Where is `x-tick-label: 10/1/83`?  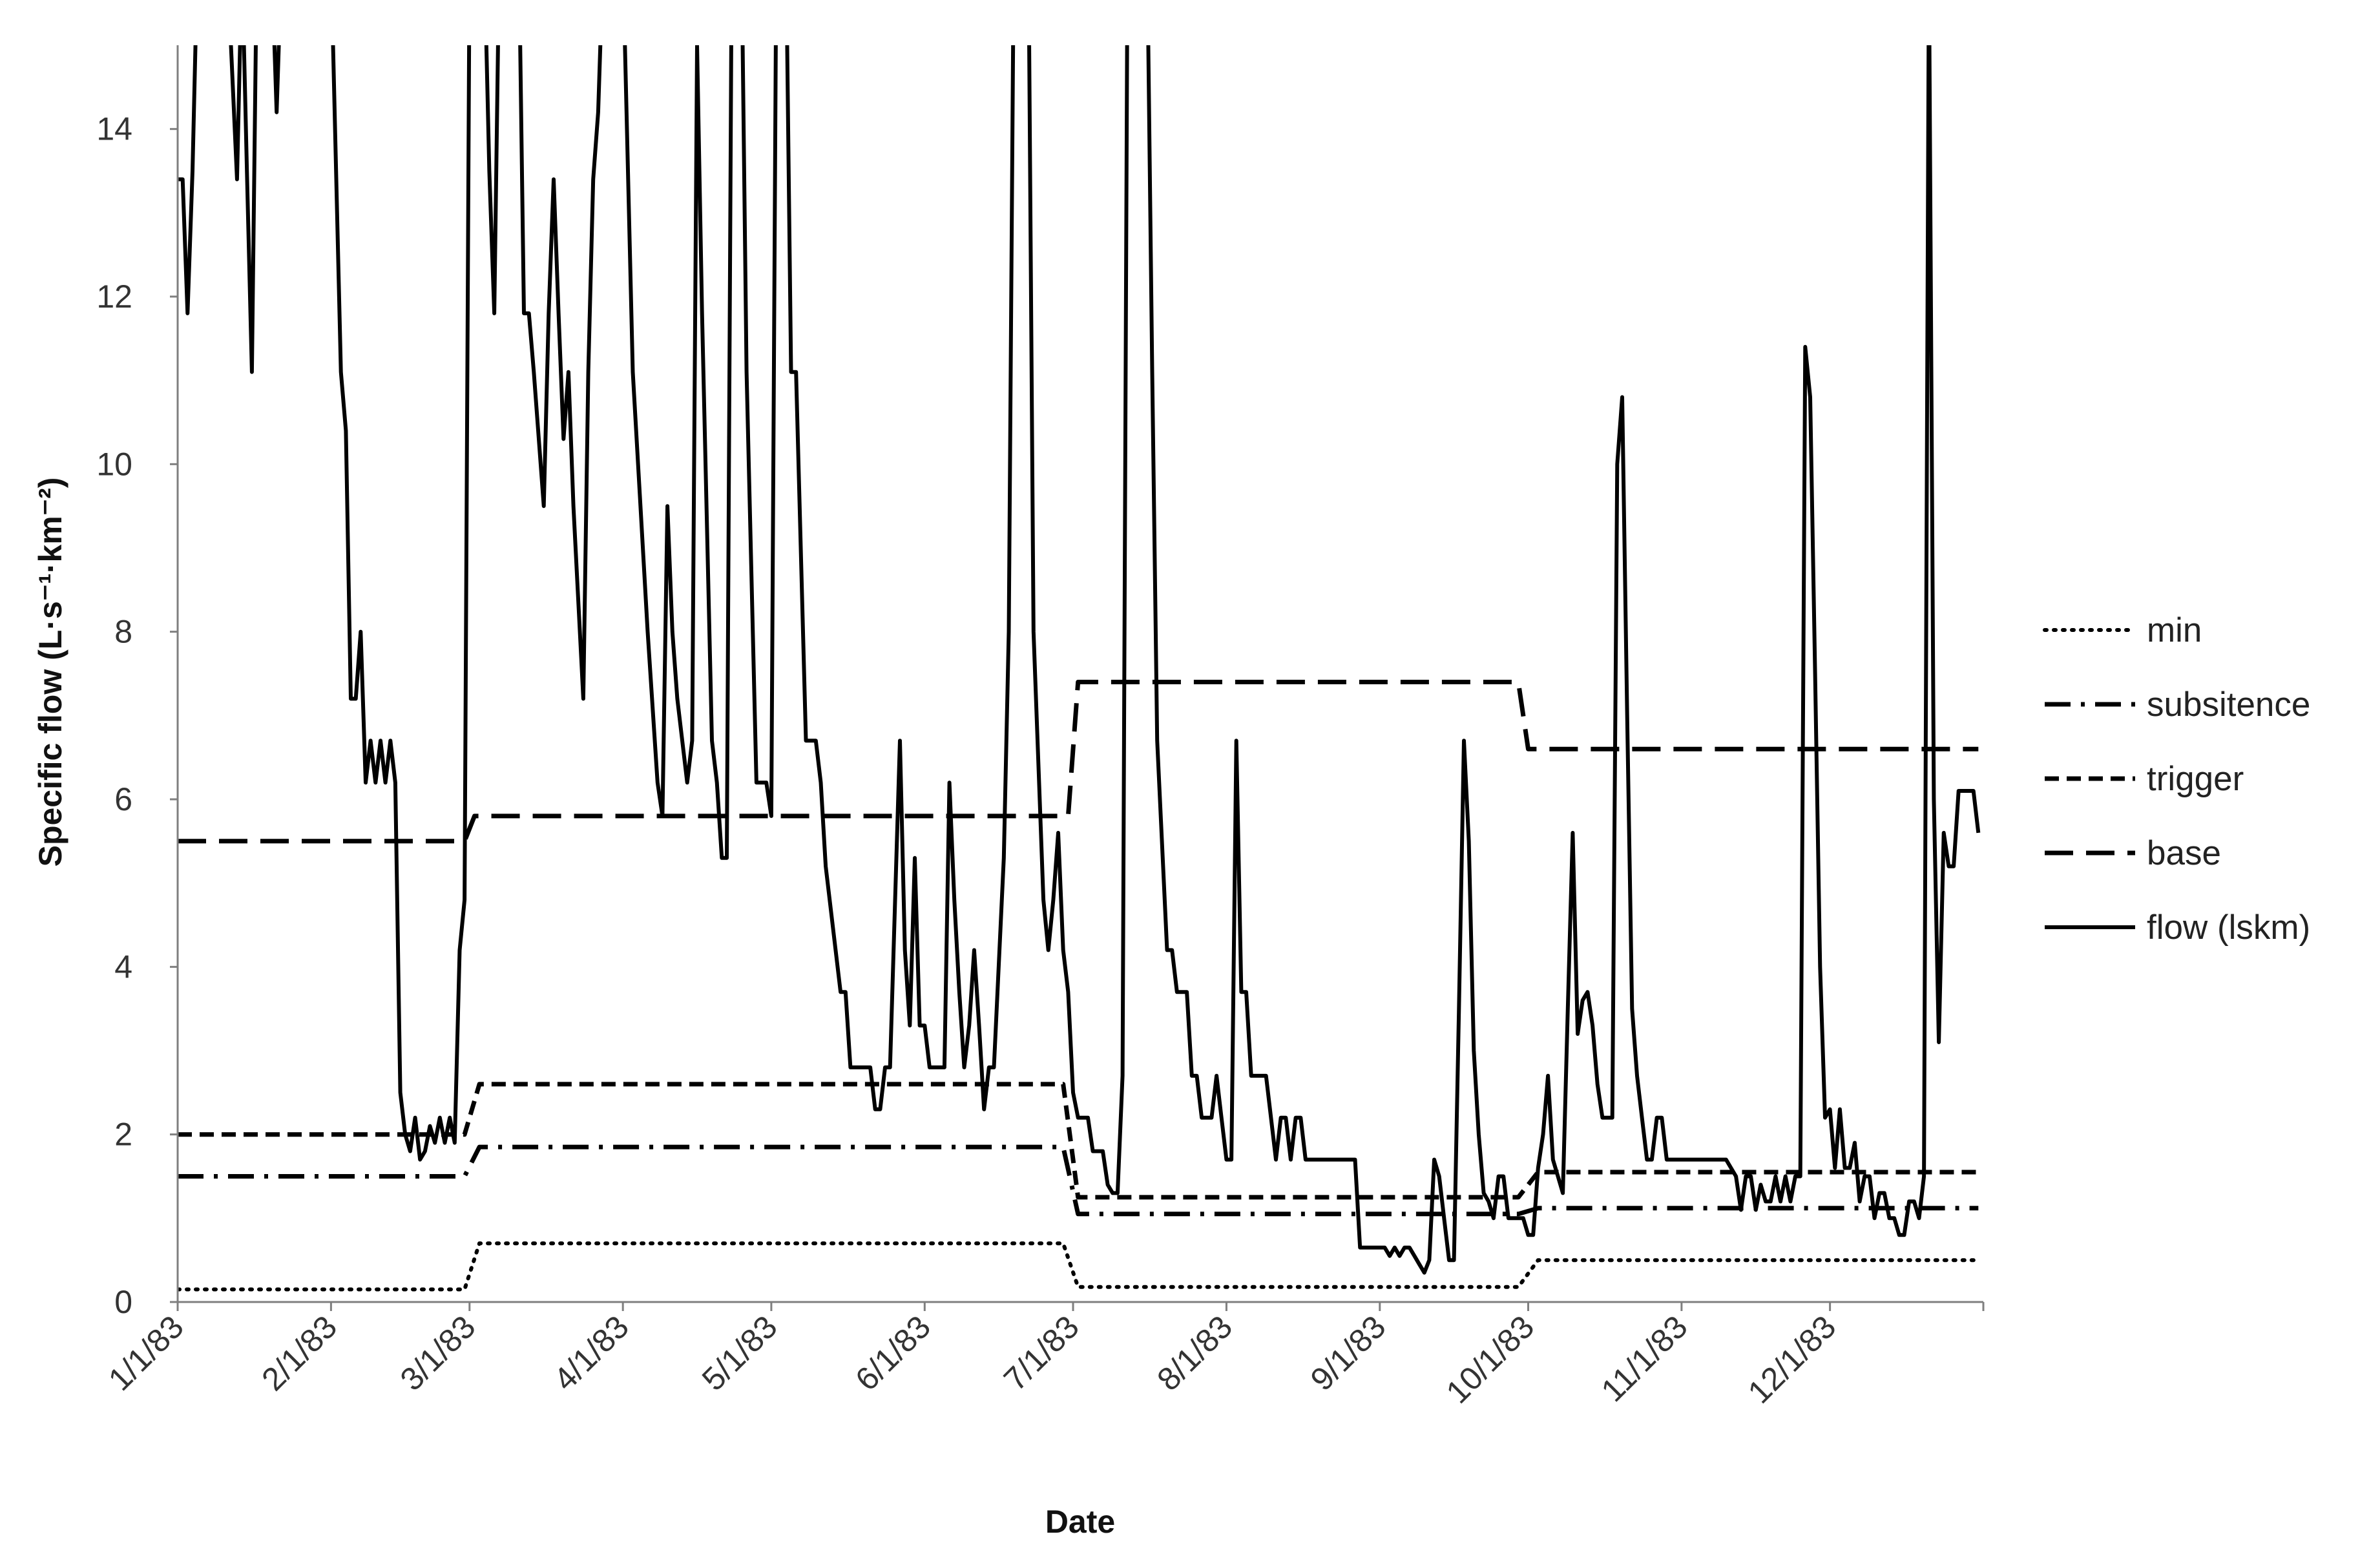 x-tick-label: 10/1/83 is located at coordinates (1490, 1360).